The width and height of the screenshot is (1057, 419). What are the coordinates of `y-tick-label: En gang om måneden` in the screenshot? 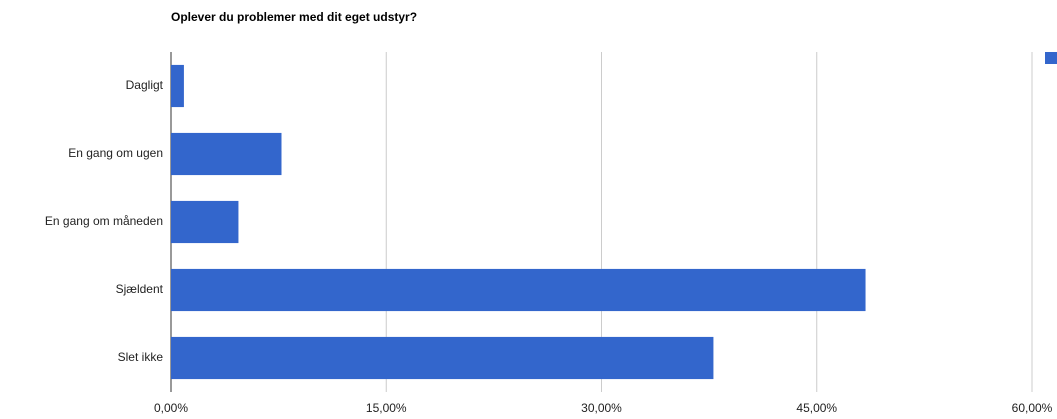 It's located at (104, 221).